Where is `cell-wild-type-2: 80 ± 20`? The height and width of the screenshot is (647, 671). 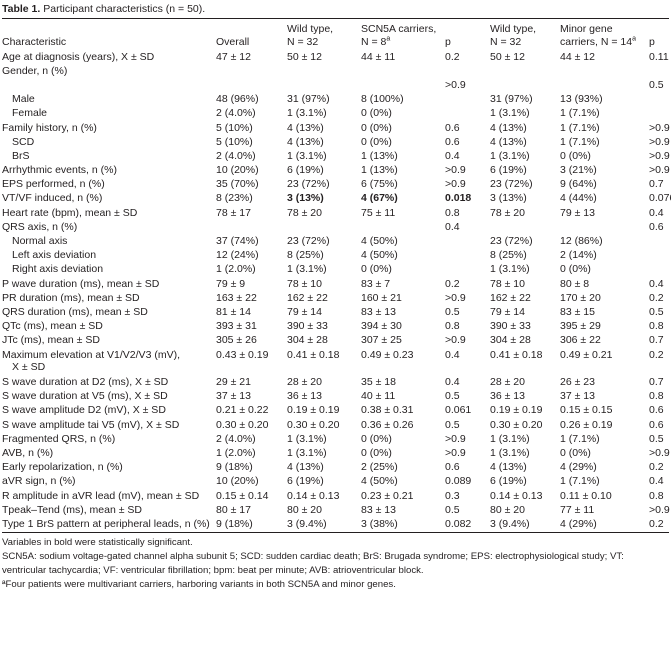 cell-wild-type-2: 80 ± 20 is located at coordinates (507, 509).